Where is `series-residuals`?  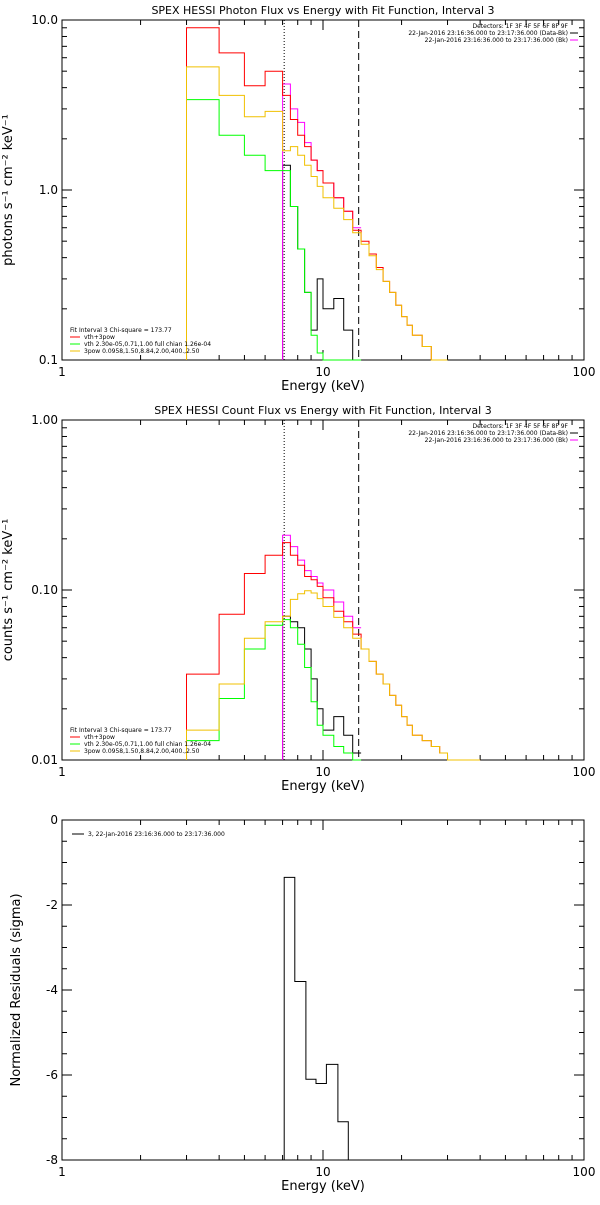
series-residuals is located at coordinates (321, 1018).